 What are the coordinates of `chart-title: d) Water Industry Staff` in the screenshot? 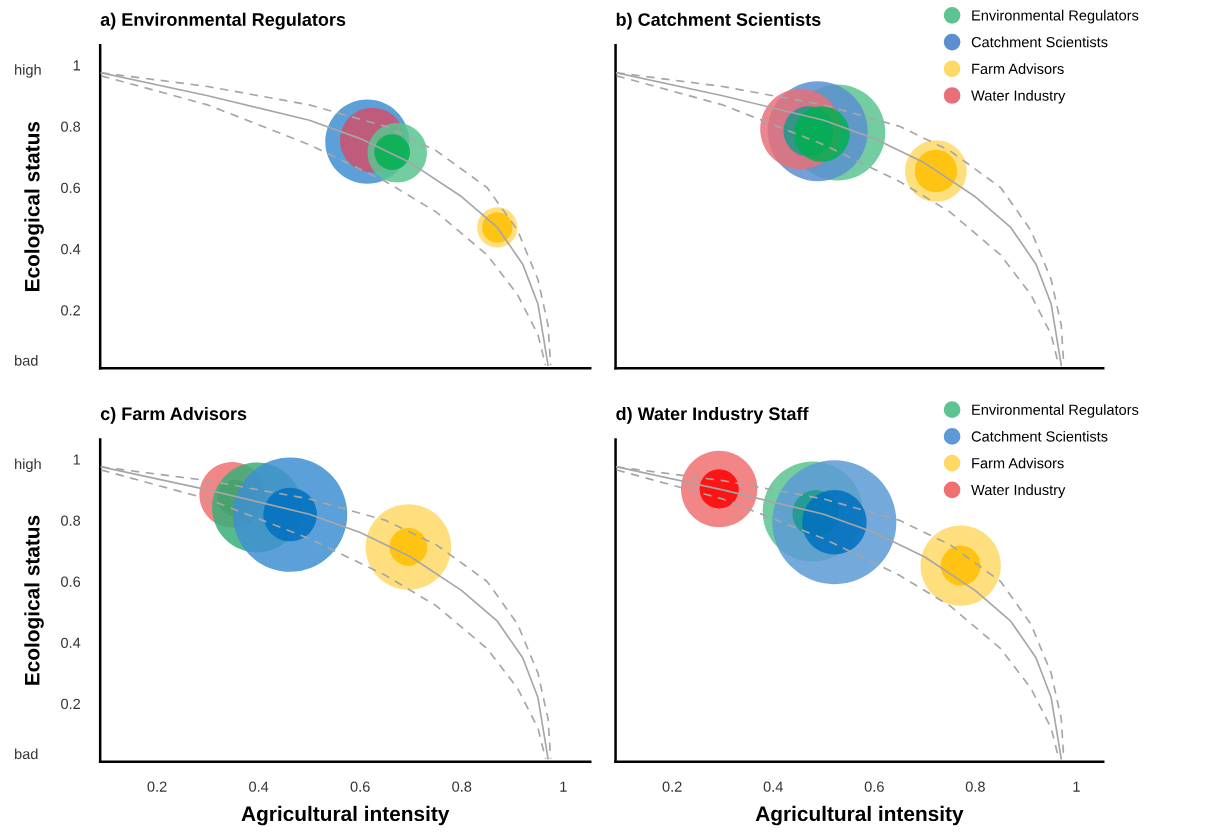 It's located at (712, 415).